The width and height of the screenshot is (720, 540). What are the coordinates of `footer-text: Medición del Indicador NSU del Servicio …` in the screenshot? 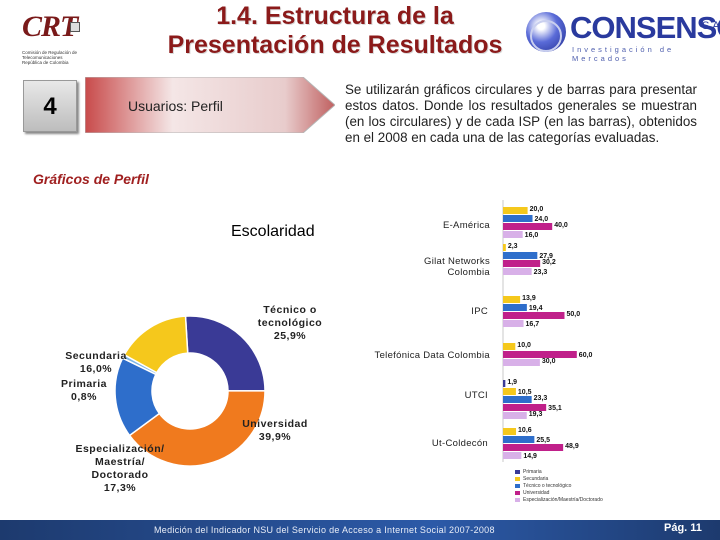 It's located at (324, 530).